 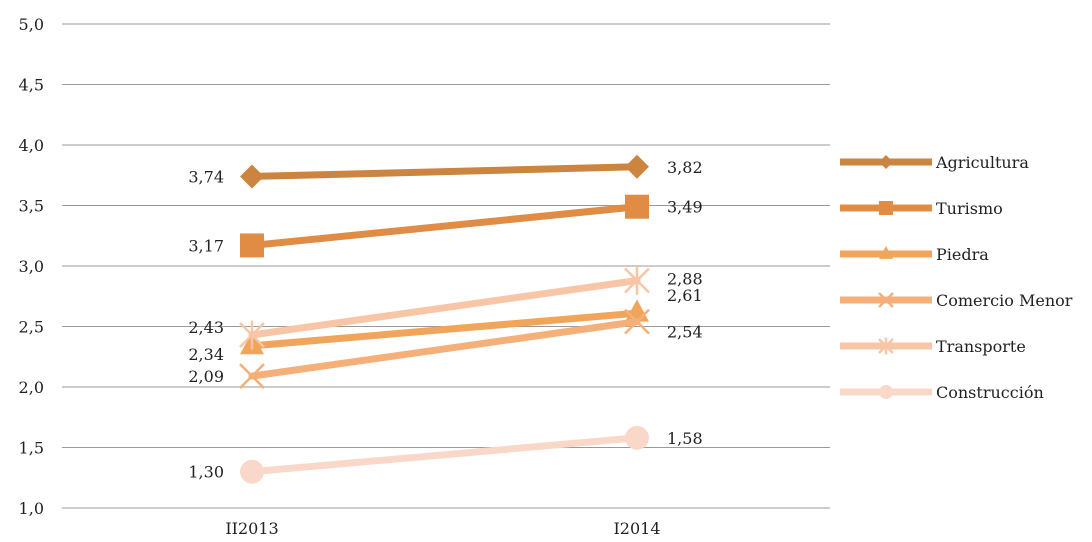 I want to click on y-tick-label: 5,0, so click(x=31, y=24).